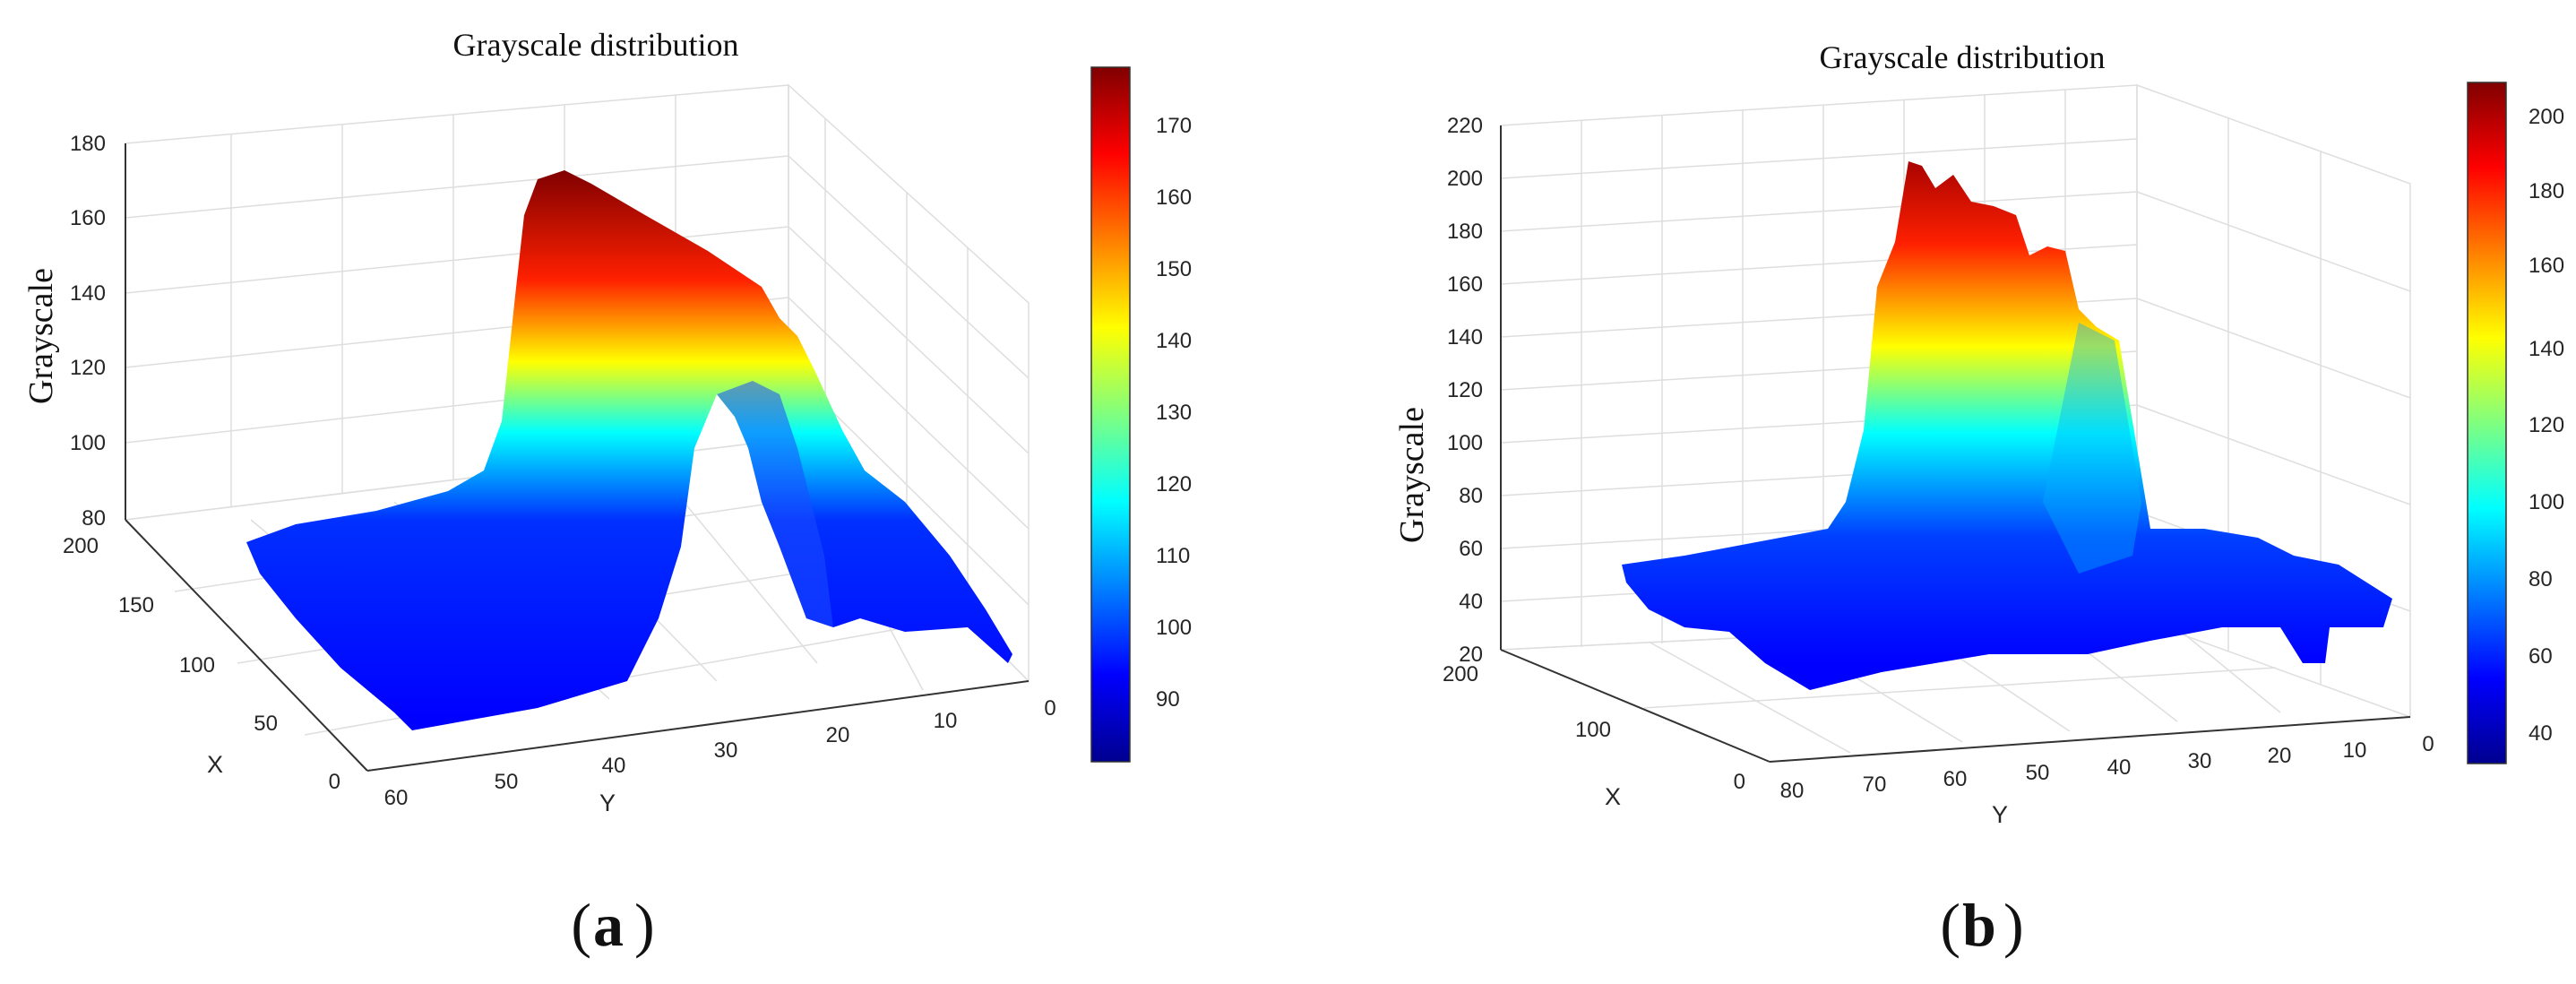 The image size is (2576, 984). What do you see at coordinates (1979, 925) in the screenshot?
I see `panel-b-letter: b` at bounding box center [1979, 925].